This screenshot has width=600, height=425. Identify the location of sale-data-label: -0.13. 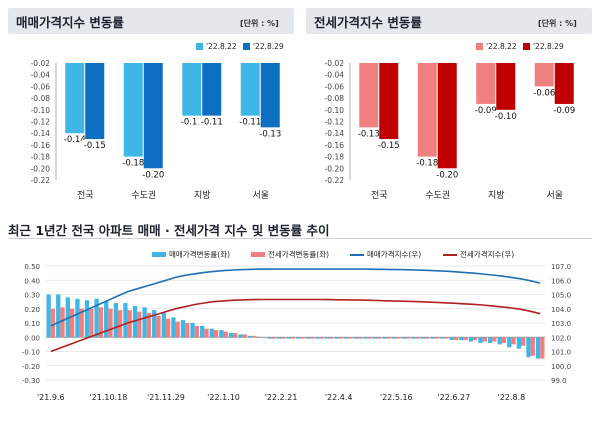
(270, 134).